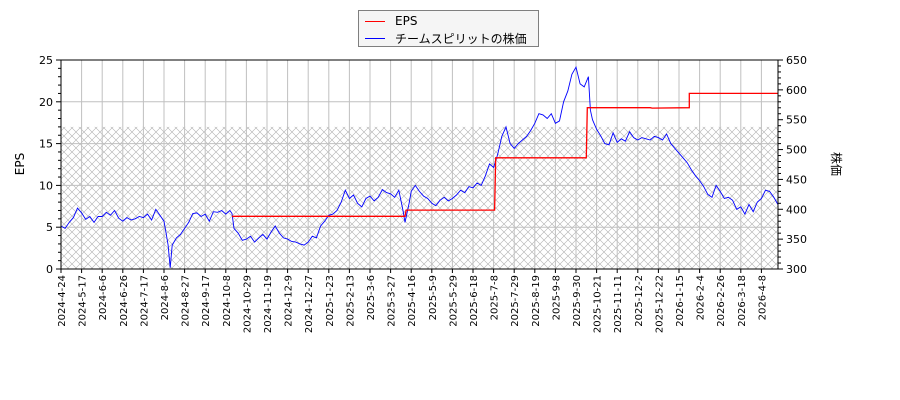 The width and height of the screenshot is (900, 400). I want to click on x-tick-label: 2024-7-17, so click(144, 301).